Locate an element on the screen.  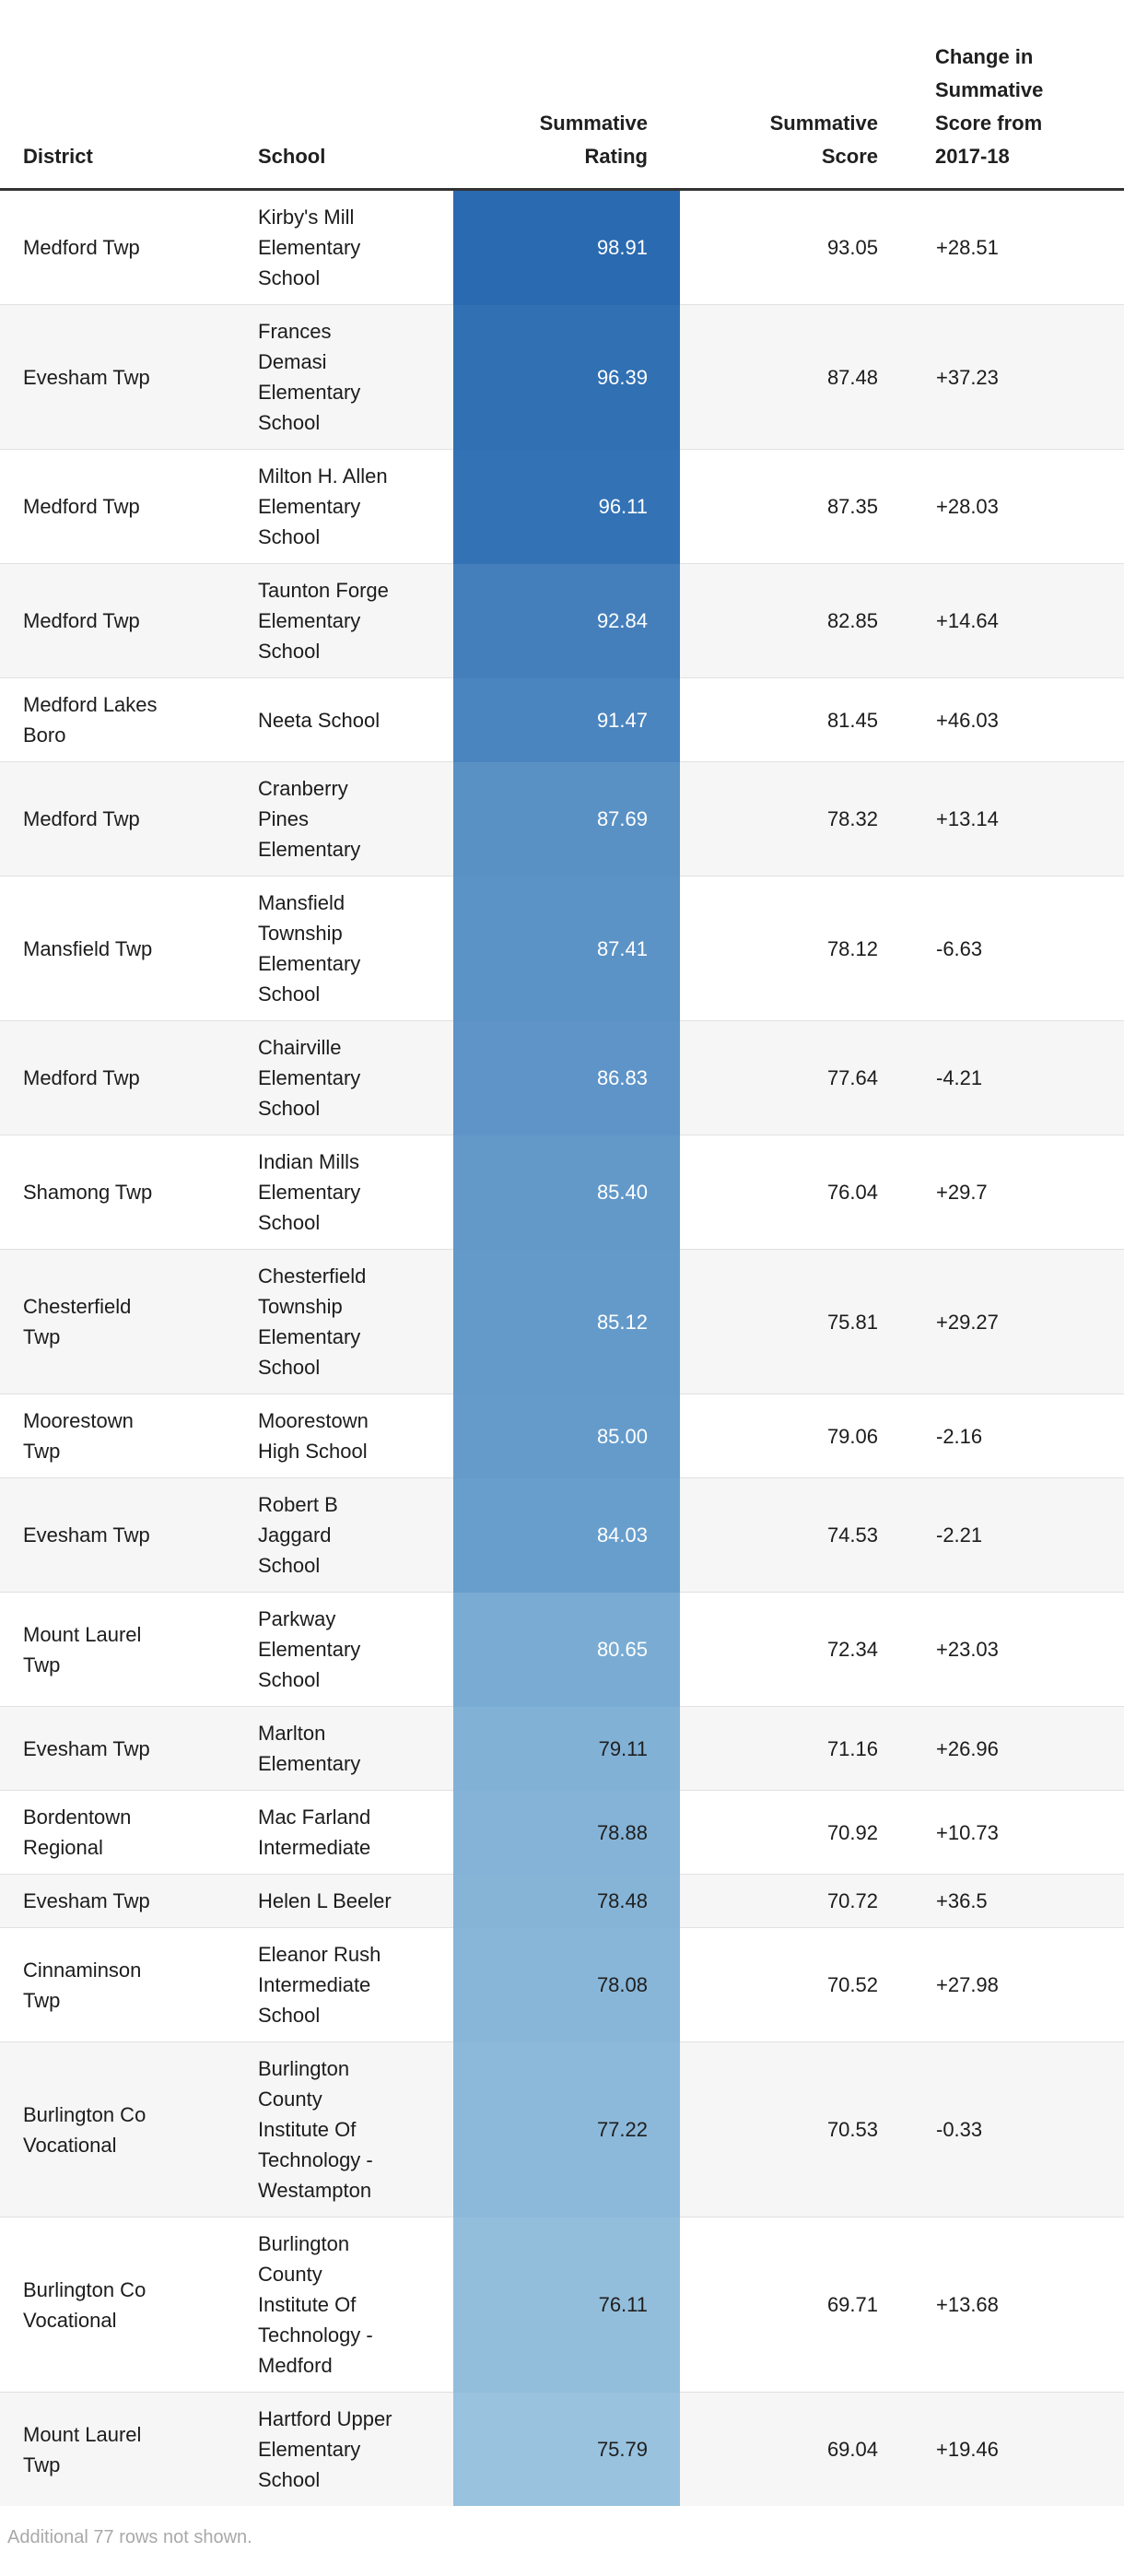
cell-change: -2.16 is located at coordinates (1029, 1436).